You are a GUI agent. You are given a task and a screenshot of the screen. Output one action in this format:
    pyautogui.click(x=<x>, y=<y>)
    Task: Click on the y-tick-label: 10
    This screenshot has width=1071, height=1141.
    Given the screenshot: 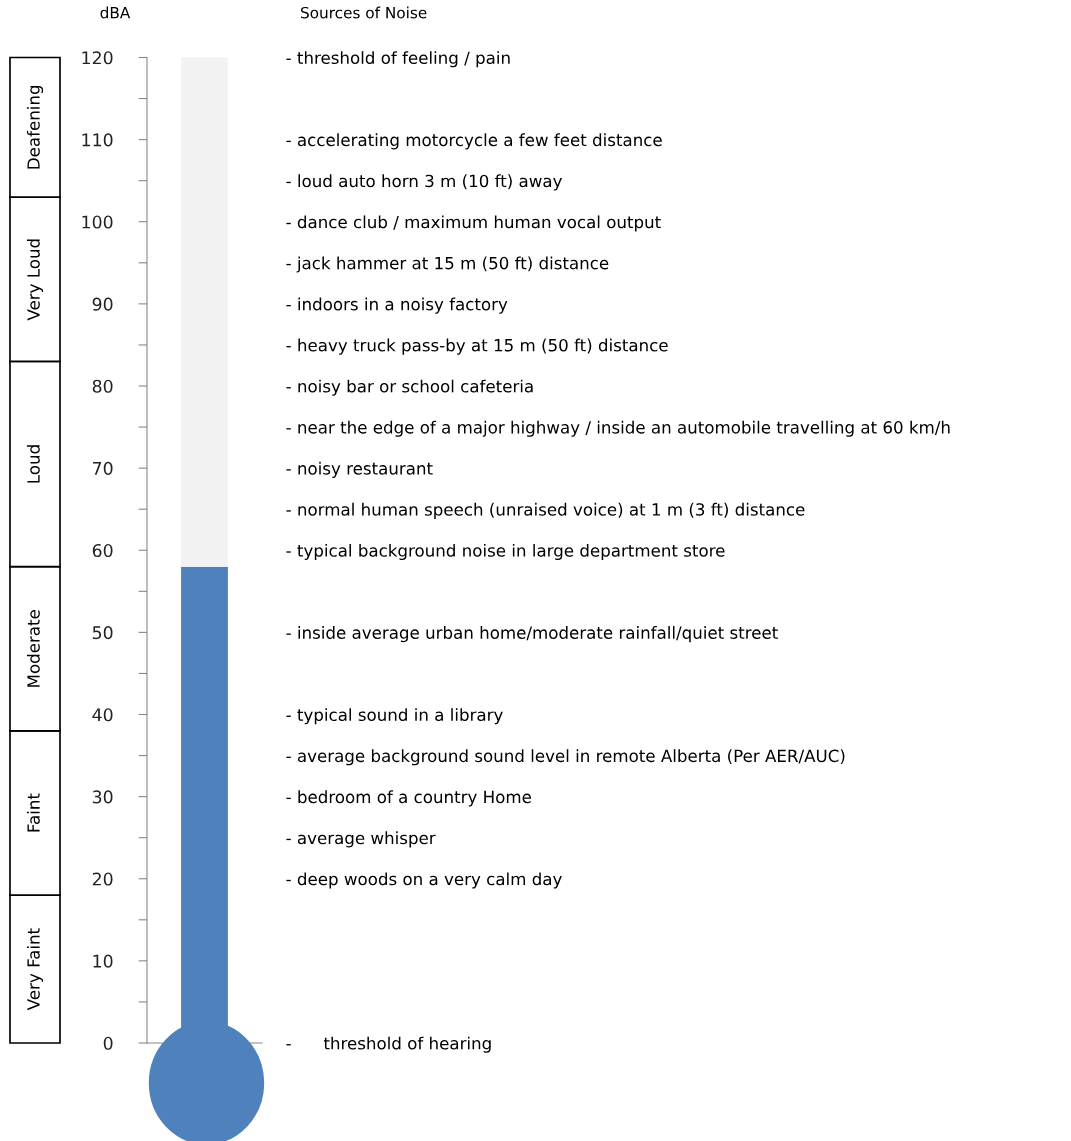 What is the action you would take?
    pyautogui.click(x=103, y=961)
    